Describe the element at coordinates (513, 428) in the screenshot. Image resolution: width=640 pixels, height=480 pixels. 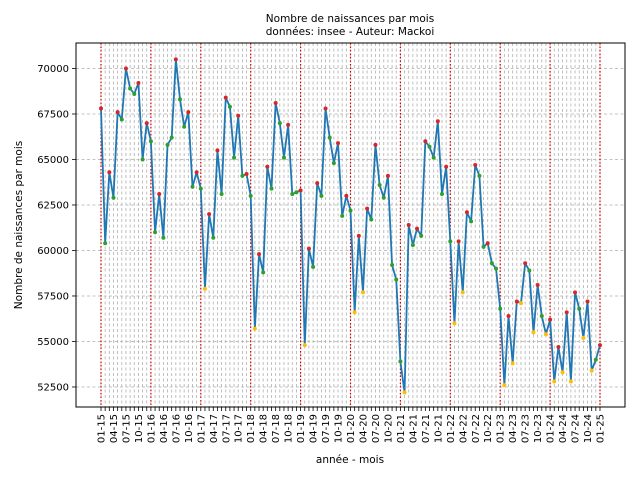
I see `x-tick-label: 04-23` at that location.